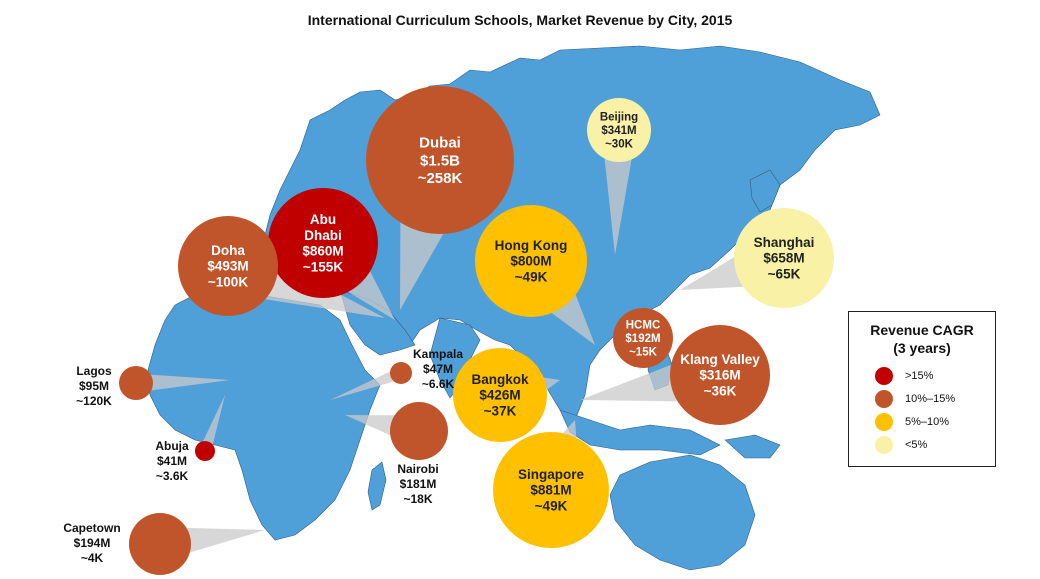 The image size is (1040, 579). What do you see at coordinates (643, 353) in the screenshot?
I see `label-students-hcmc: ~15K` at bounding box center [643, 353].